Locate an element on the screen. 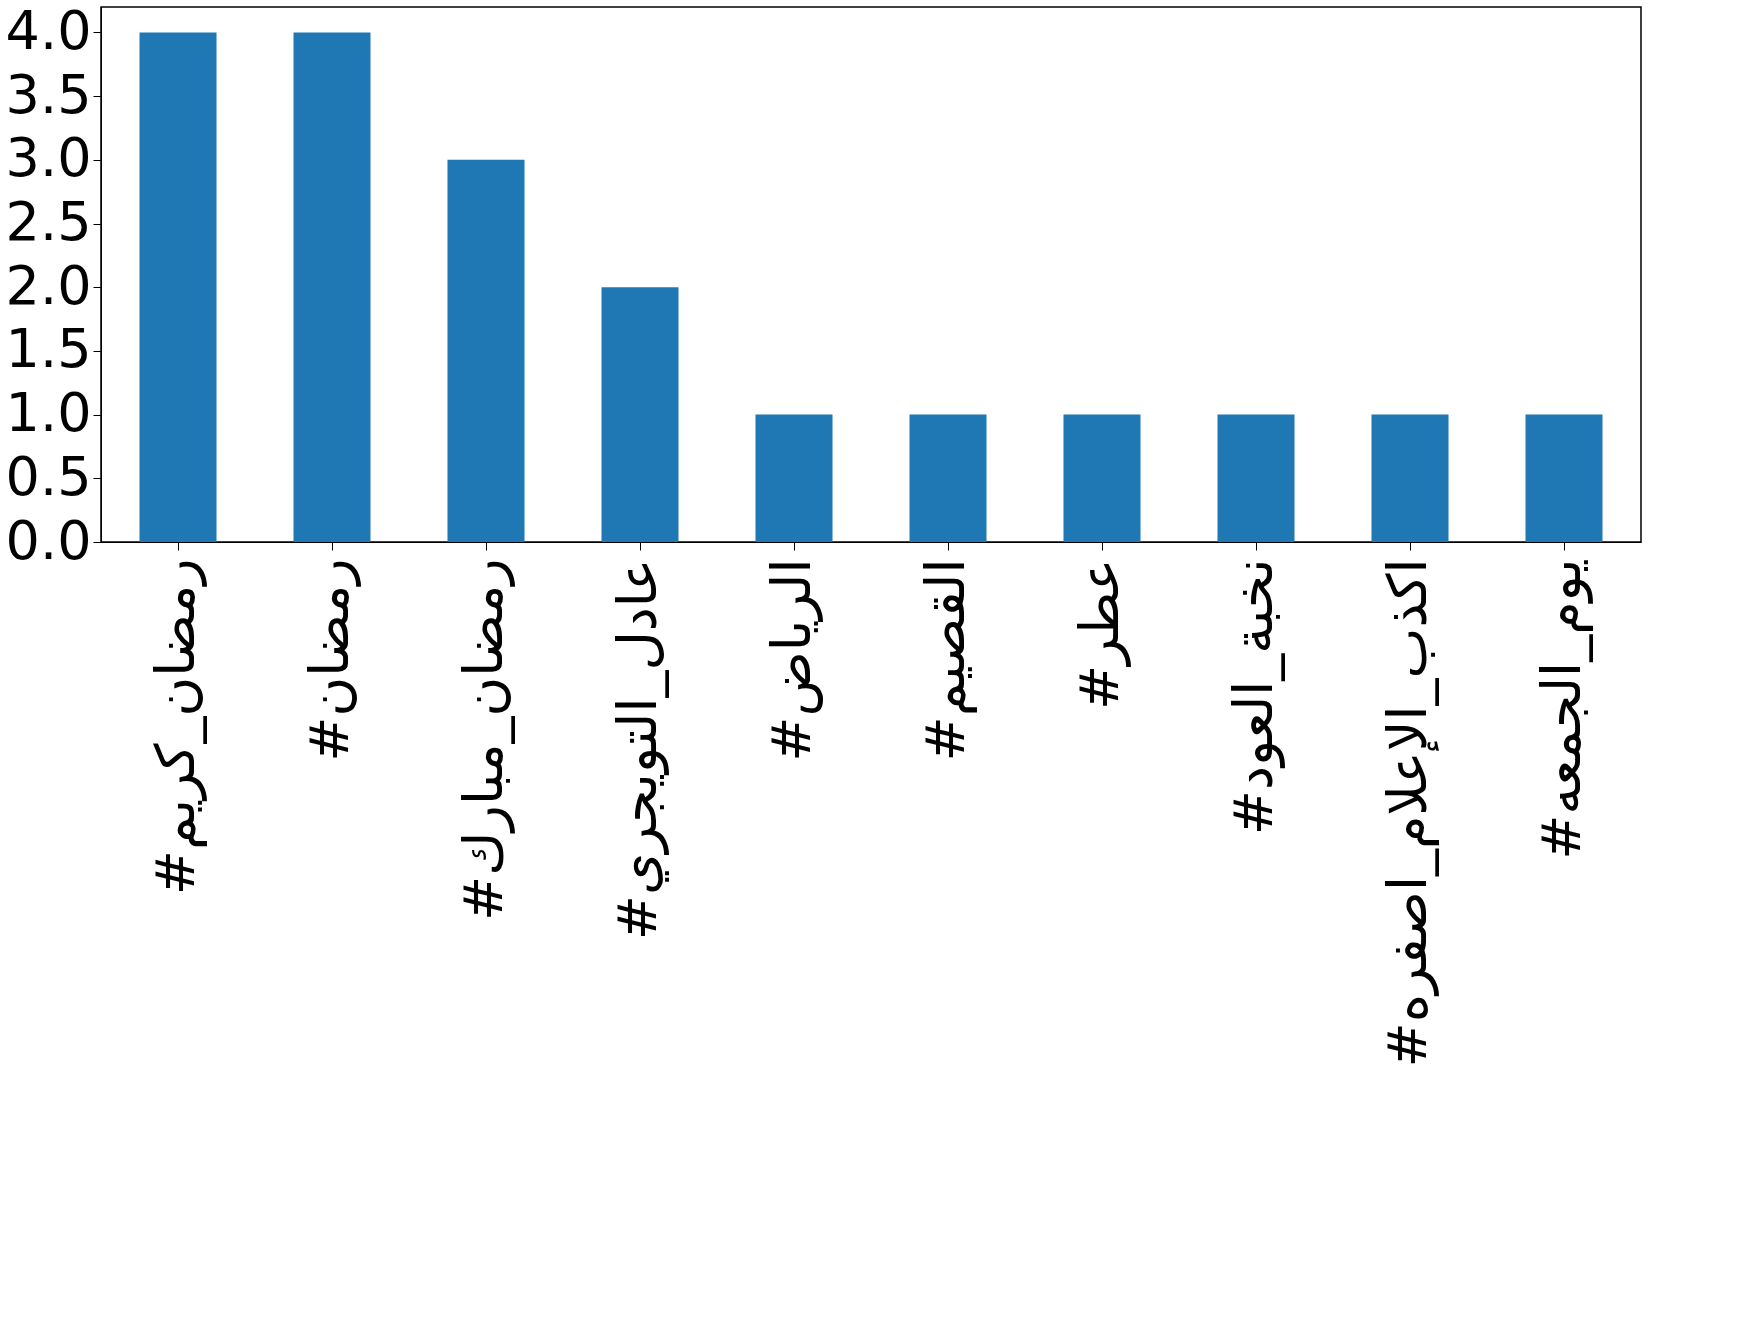  x-tick-label: #يوم_الجمعه is located at coordinates (1561, 709).